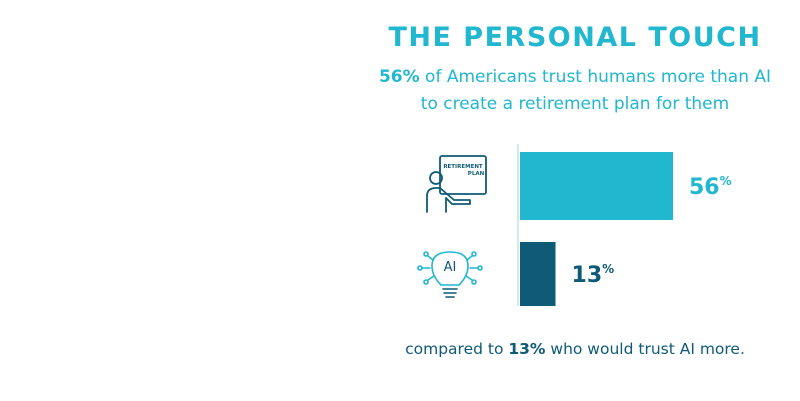  Describe the element at coordinates (710, 187) in the screenshot. I see `bar-value-label-humans: 56%` at that location.